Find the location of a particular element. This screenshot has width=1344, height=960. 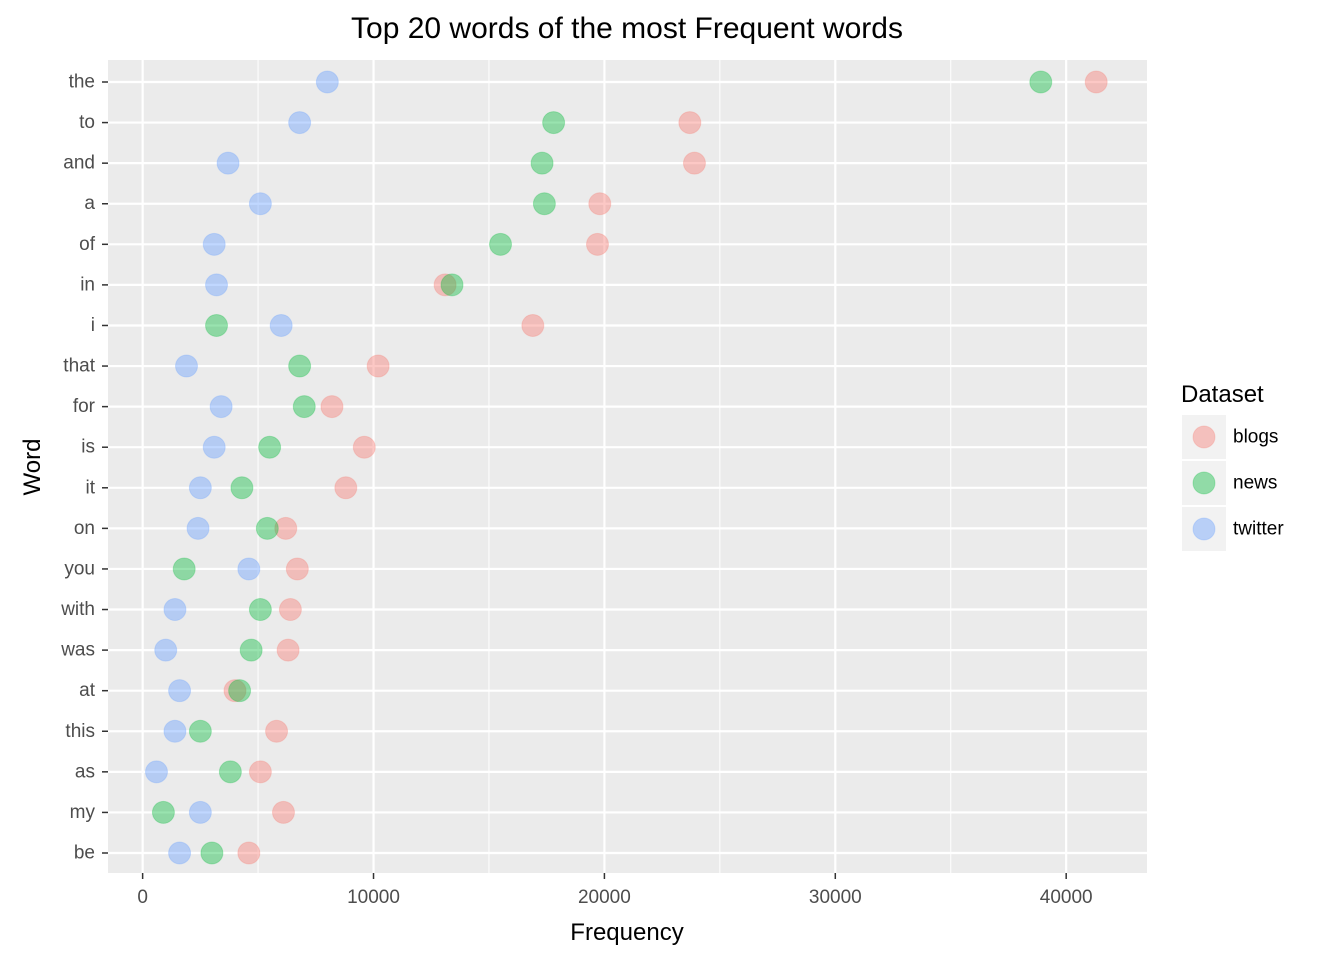

x-tick-label: 40000 is located at coordinates (1066, 897).